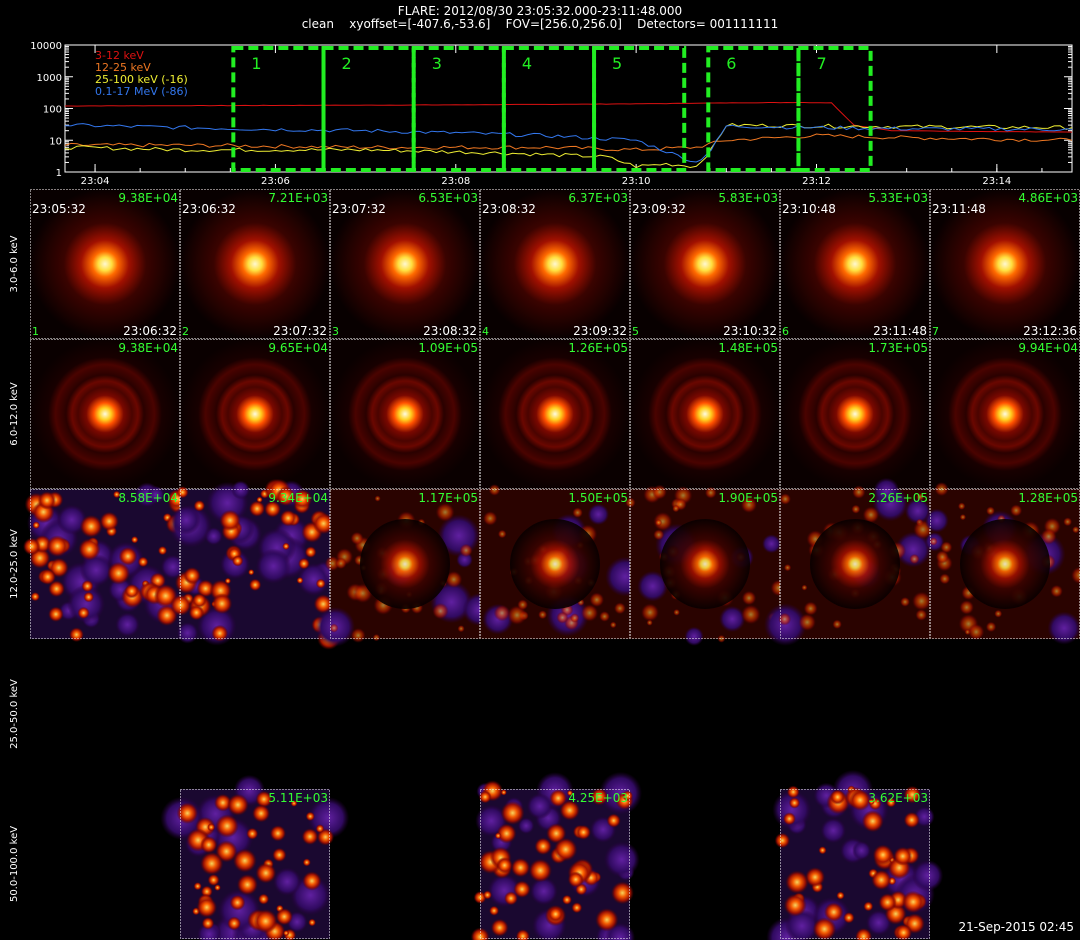 Image resolution: width=1080 pixels, height=940 pixels. I want to click on map-panel-r2-c4: 1.90E+05, so click(706, 565).